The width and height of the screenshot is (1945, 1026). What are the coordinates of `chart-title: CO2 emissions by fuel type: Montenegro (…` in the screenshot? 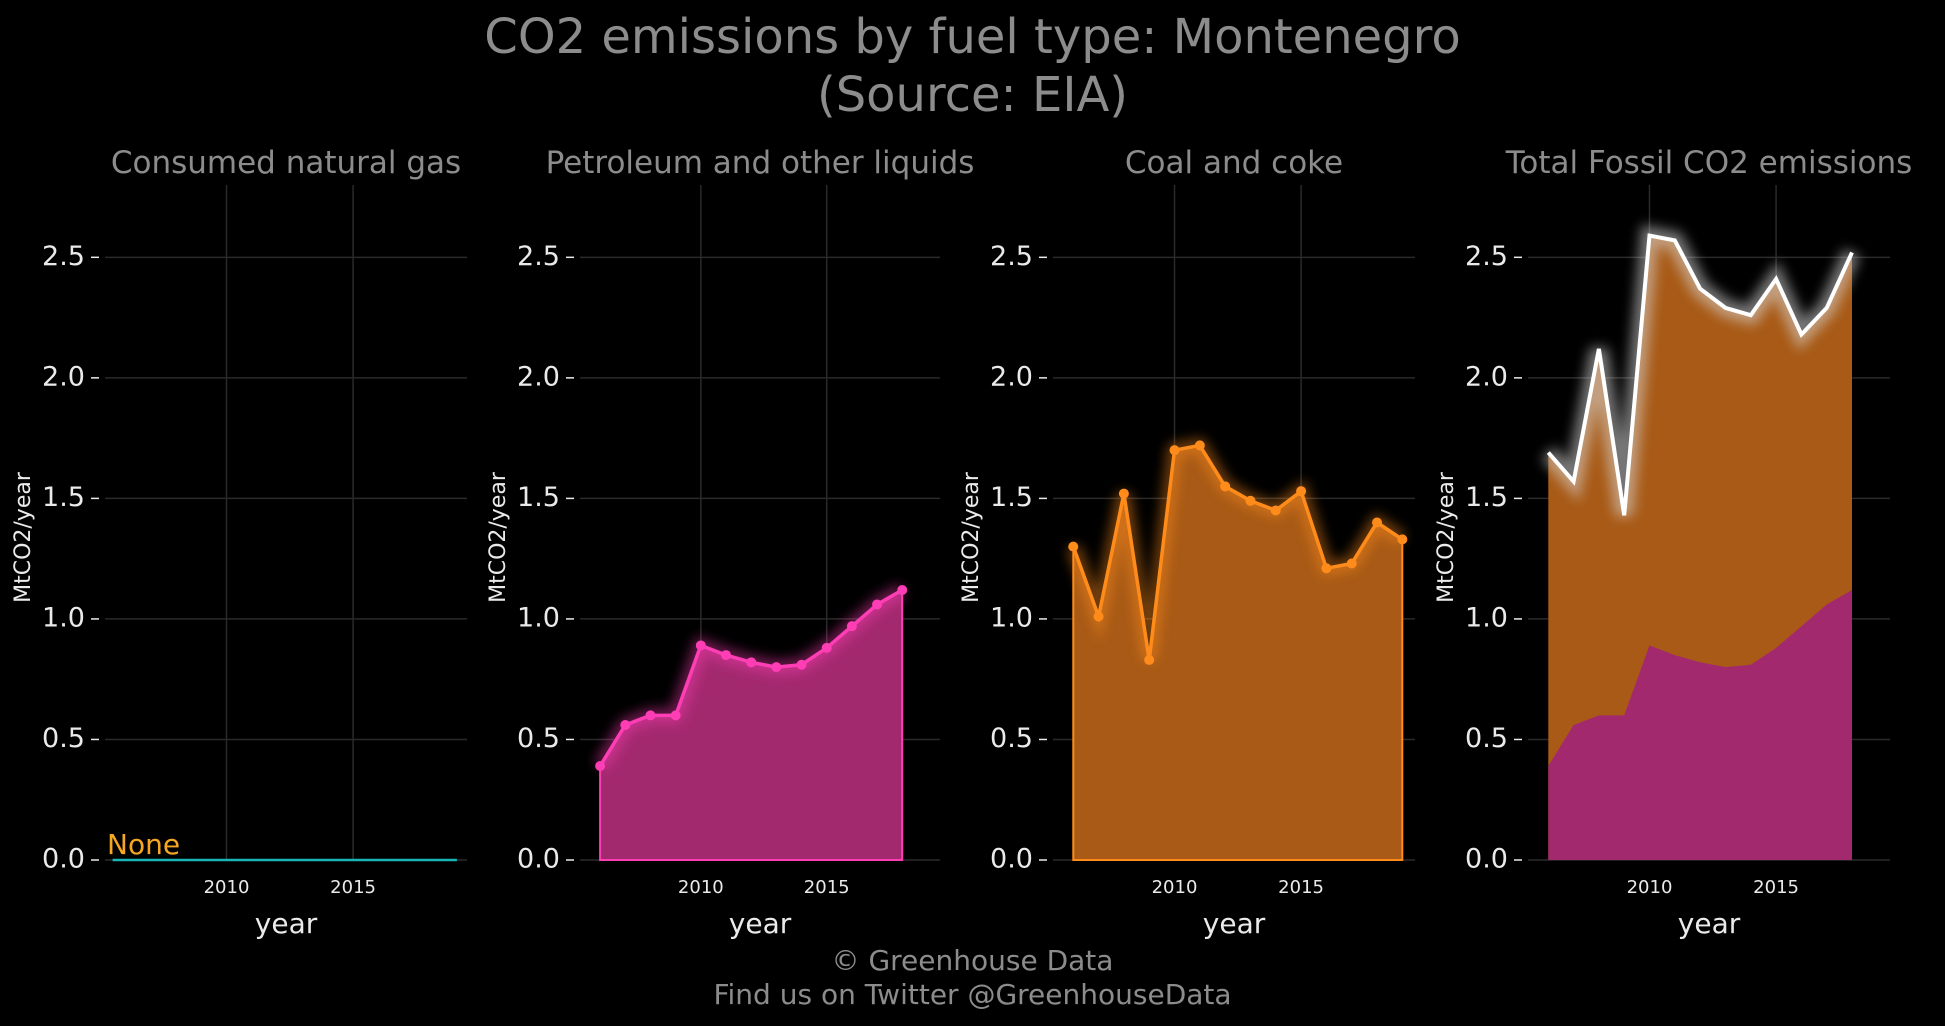 It's located at (972, 66).